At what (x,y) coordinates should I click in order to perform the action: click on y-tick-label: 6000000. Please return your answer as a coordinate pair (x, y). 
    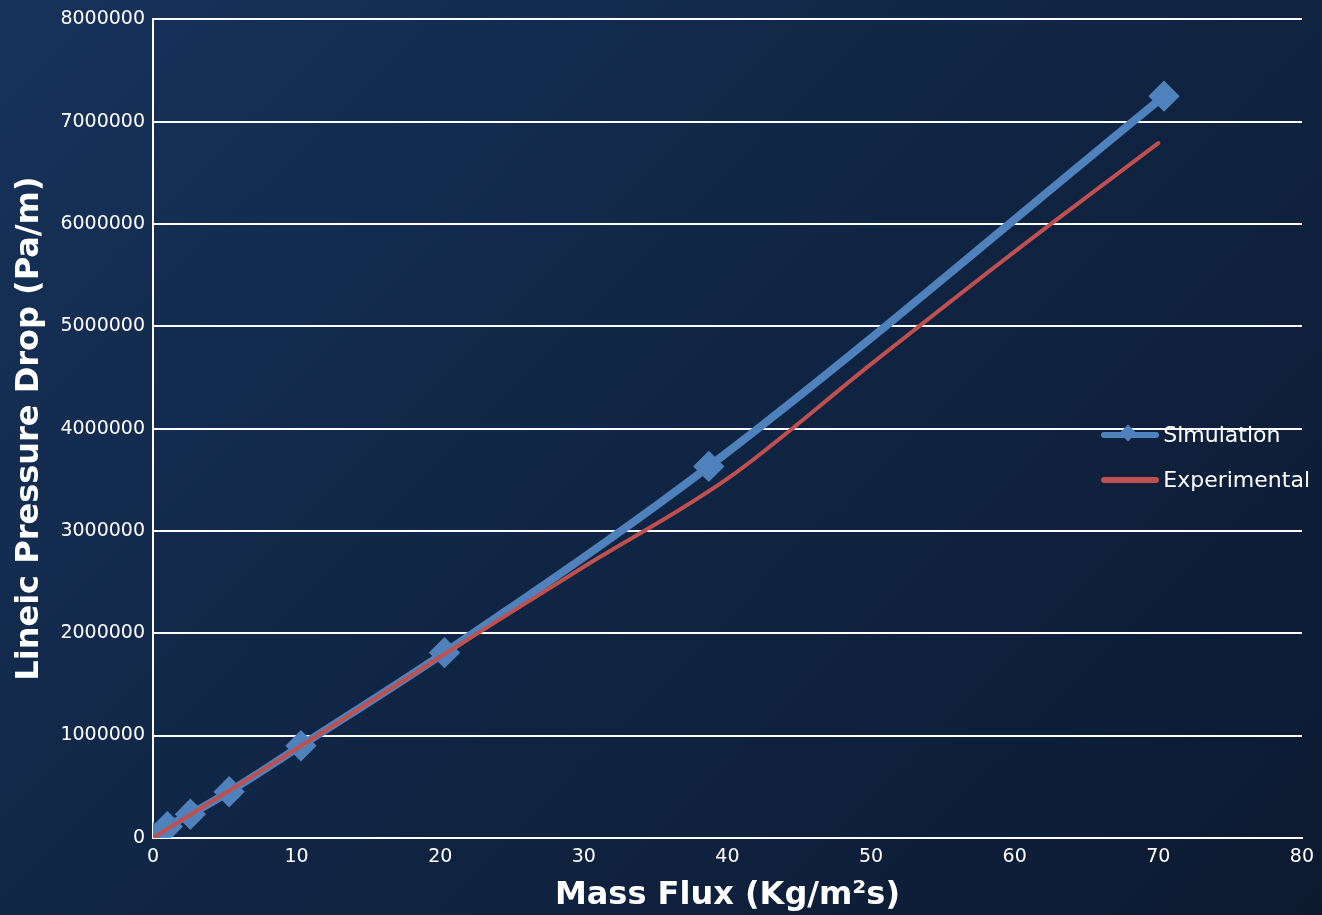
    Looking at the image, I should click on (103, 221).